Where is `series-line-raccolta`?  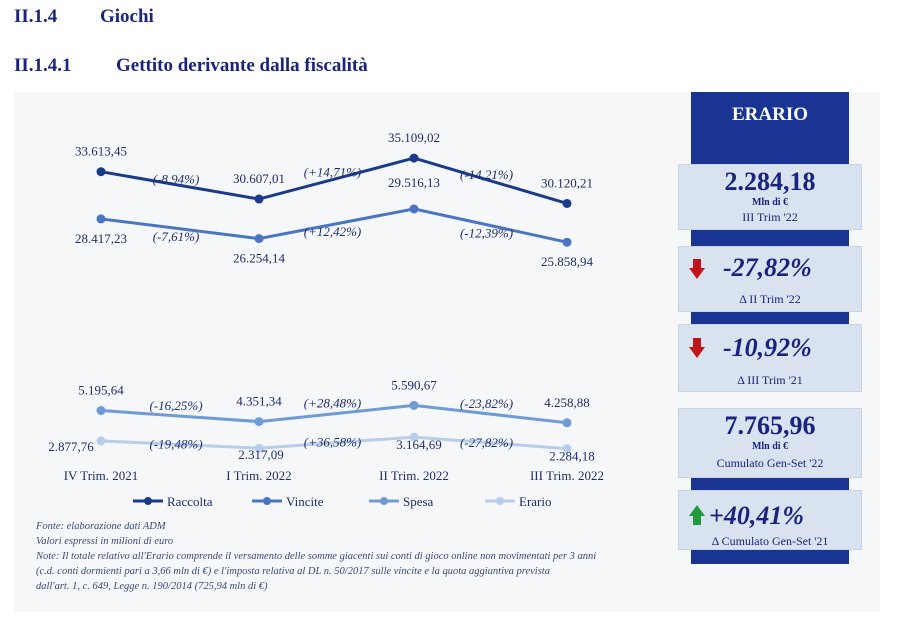 series-line-raccolta is located at coordinates (334, 180).